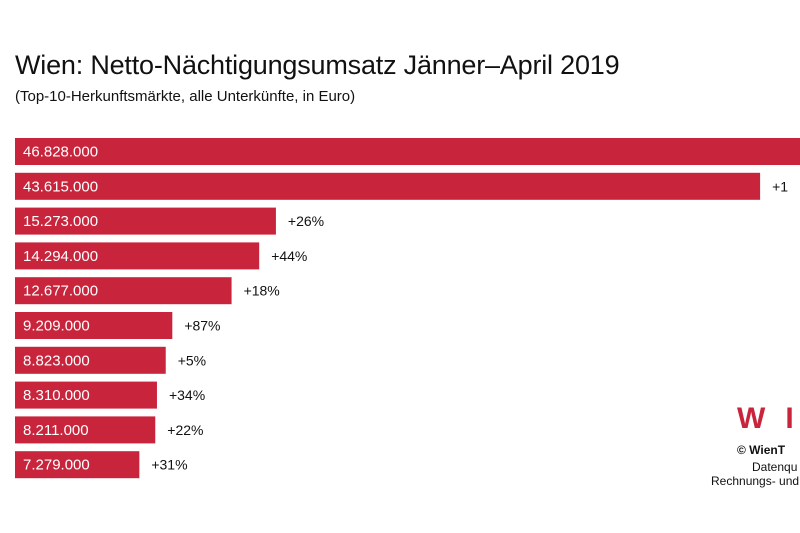 The image size is (800, 533). I want to click on change-label-7: +5%, so click(192, 360).